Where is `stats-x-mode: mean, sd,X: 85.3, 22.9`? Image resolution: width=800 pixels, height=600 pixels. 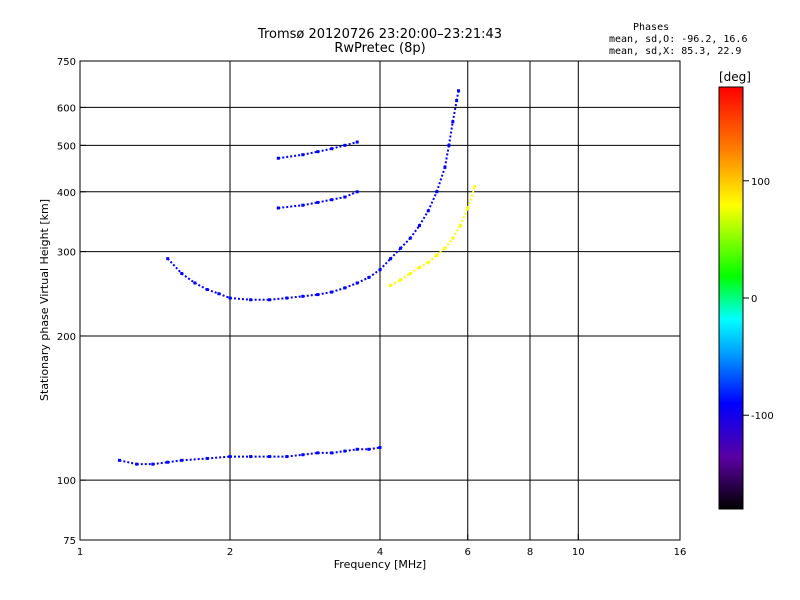
stats-x-mode: mean, sd,X: 85.3, 22.9 is located at coordinates (675, 51).